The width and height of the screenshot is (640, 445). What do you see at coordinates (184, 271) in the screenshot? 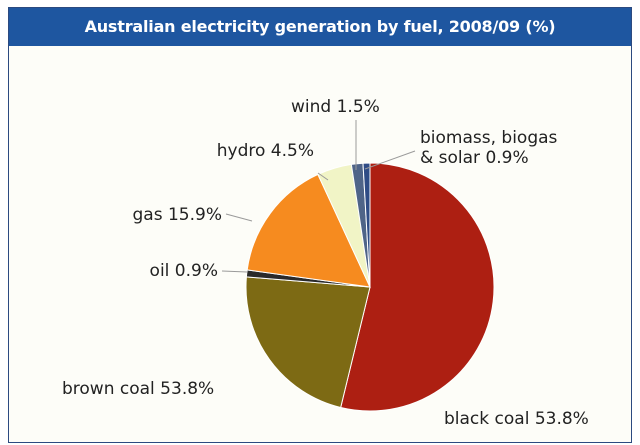
I see `slice-label-oil: oil 0.9%` at bounding box center [184, 271].